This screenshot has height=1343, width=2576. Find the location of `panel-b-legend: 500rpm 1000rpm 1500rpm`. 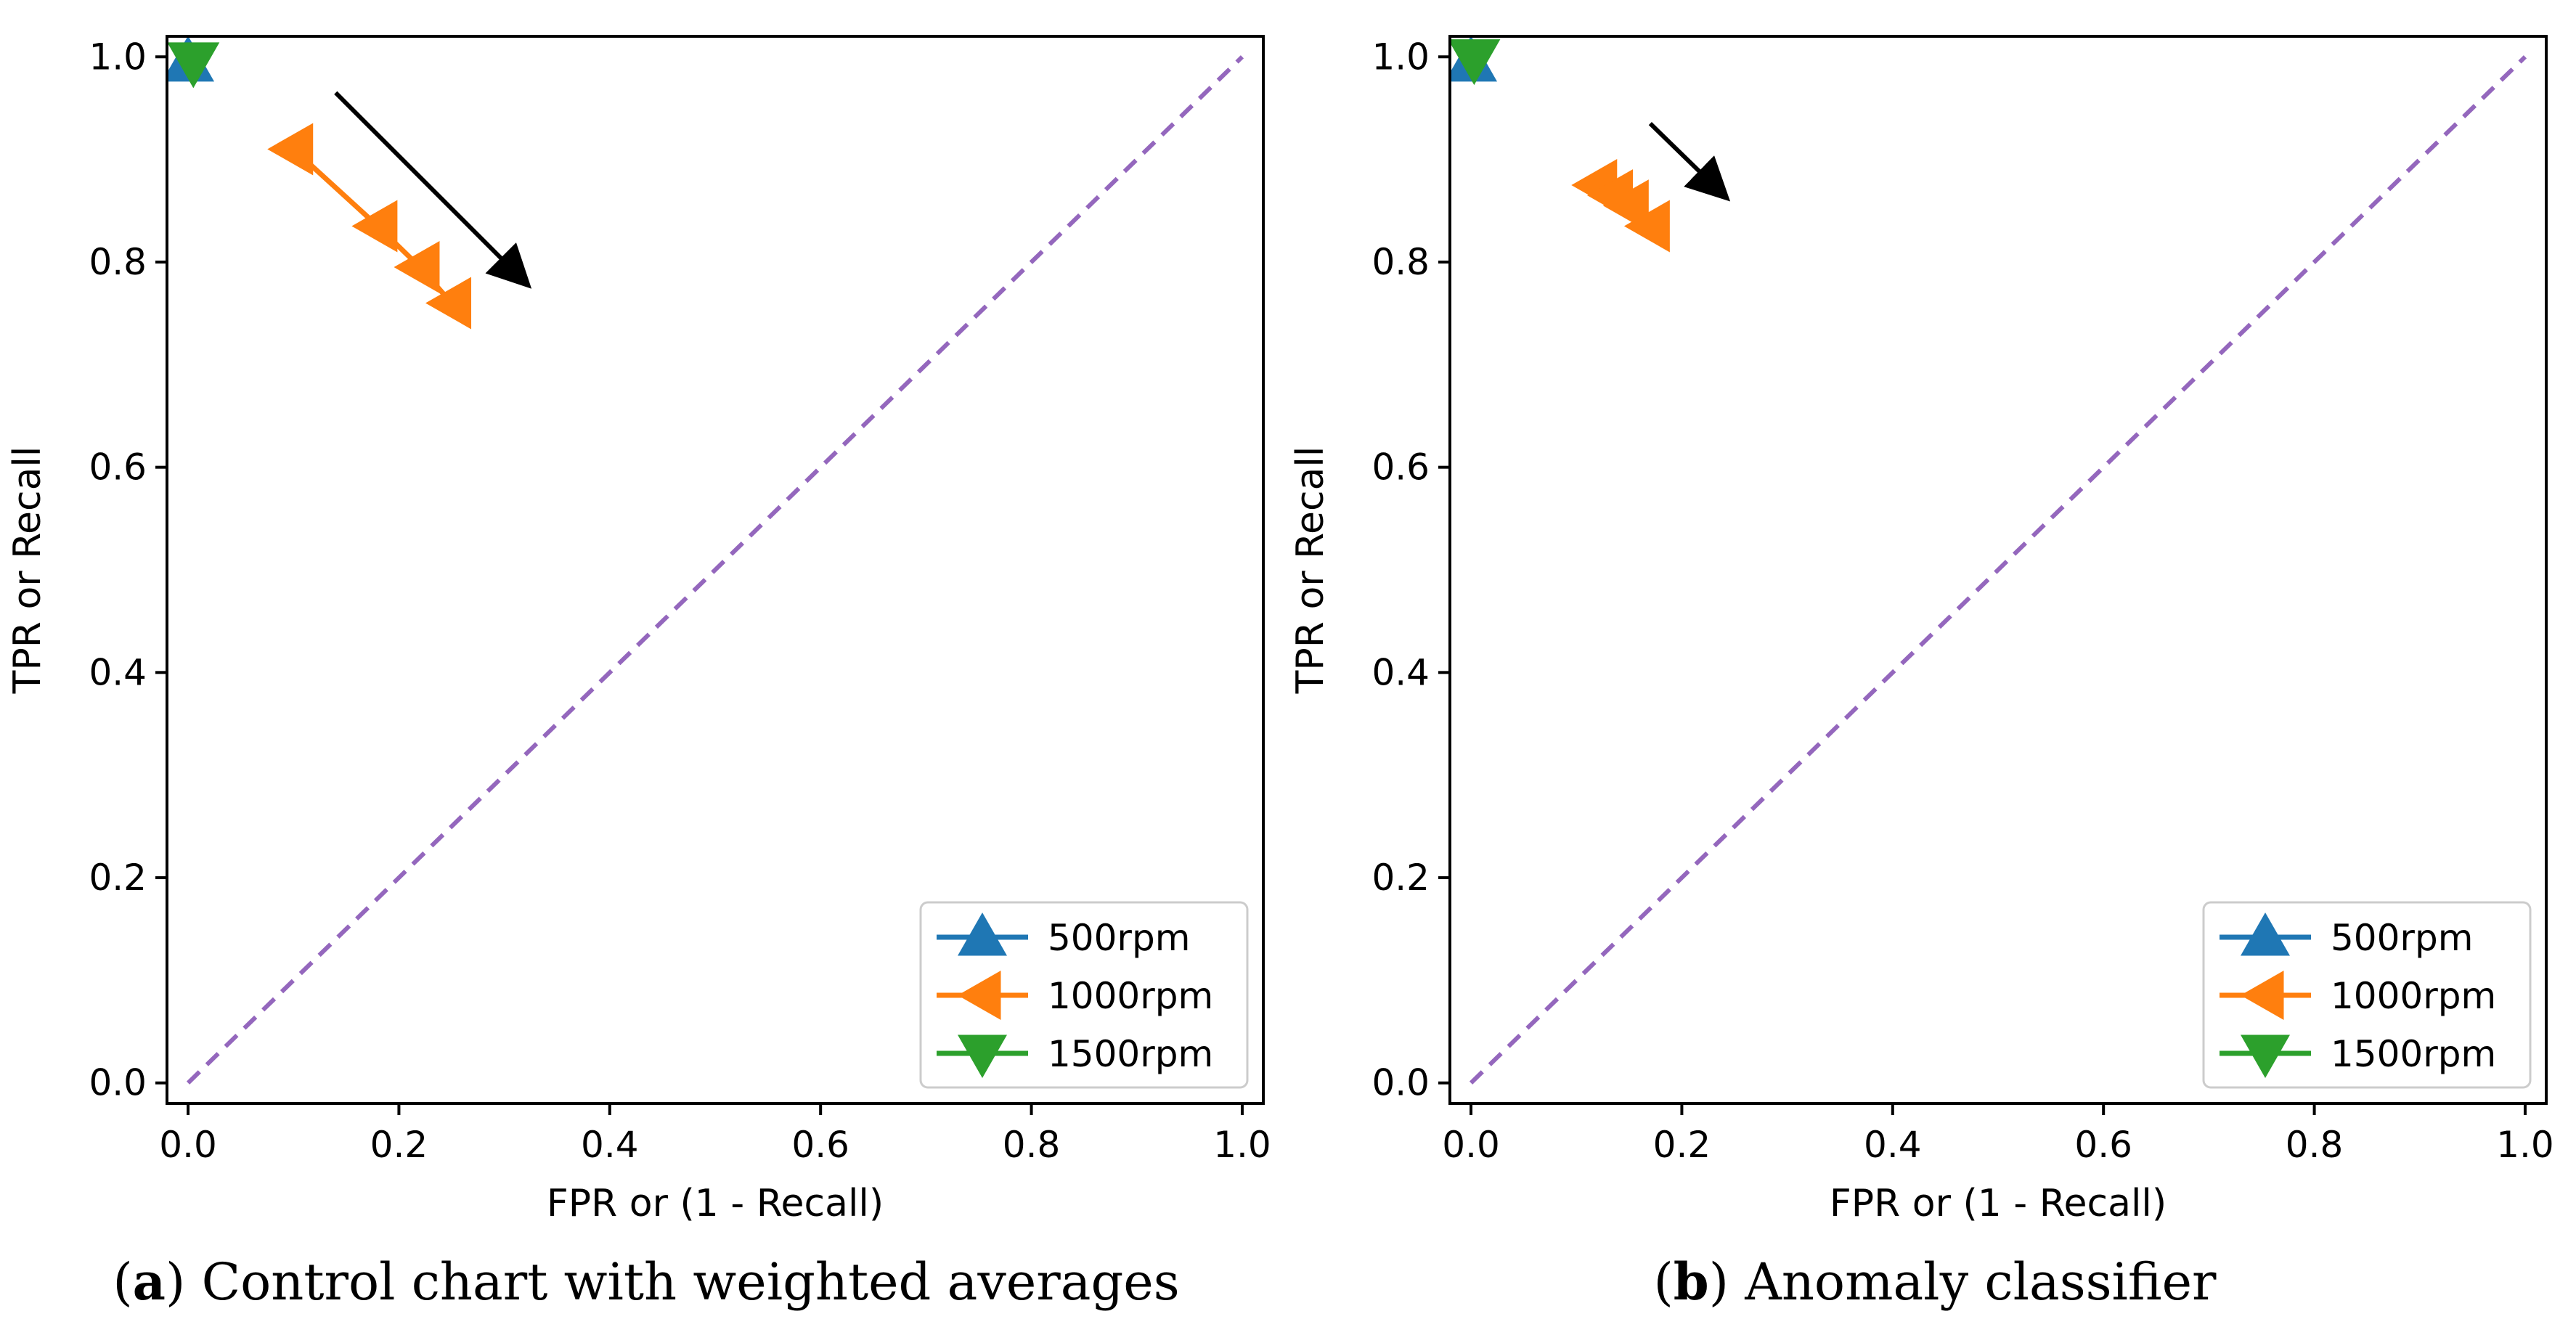

panel-b-legend: 500rpm 1000rpm 1500rpm is located at coordinates (2367, 995).